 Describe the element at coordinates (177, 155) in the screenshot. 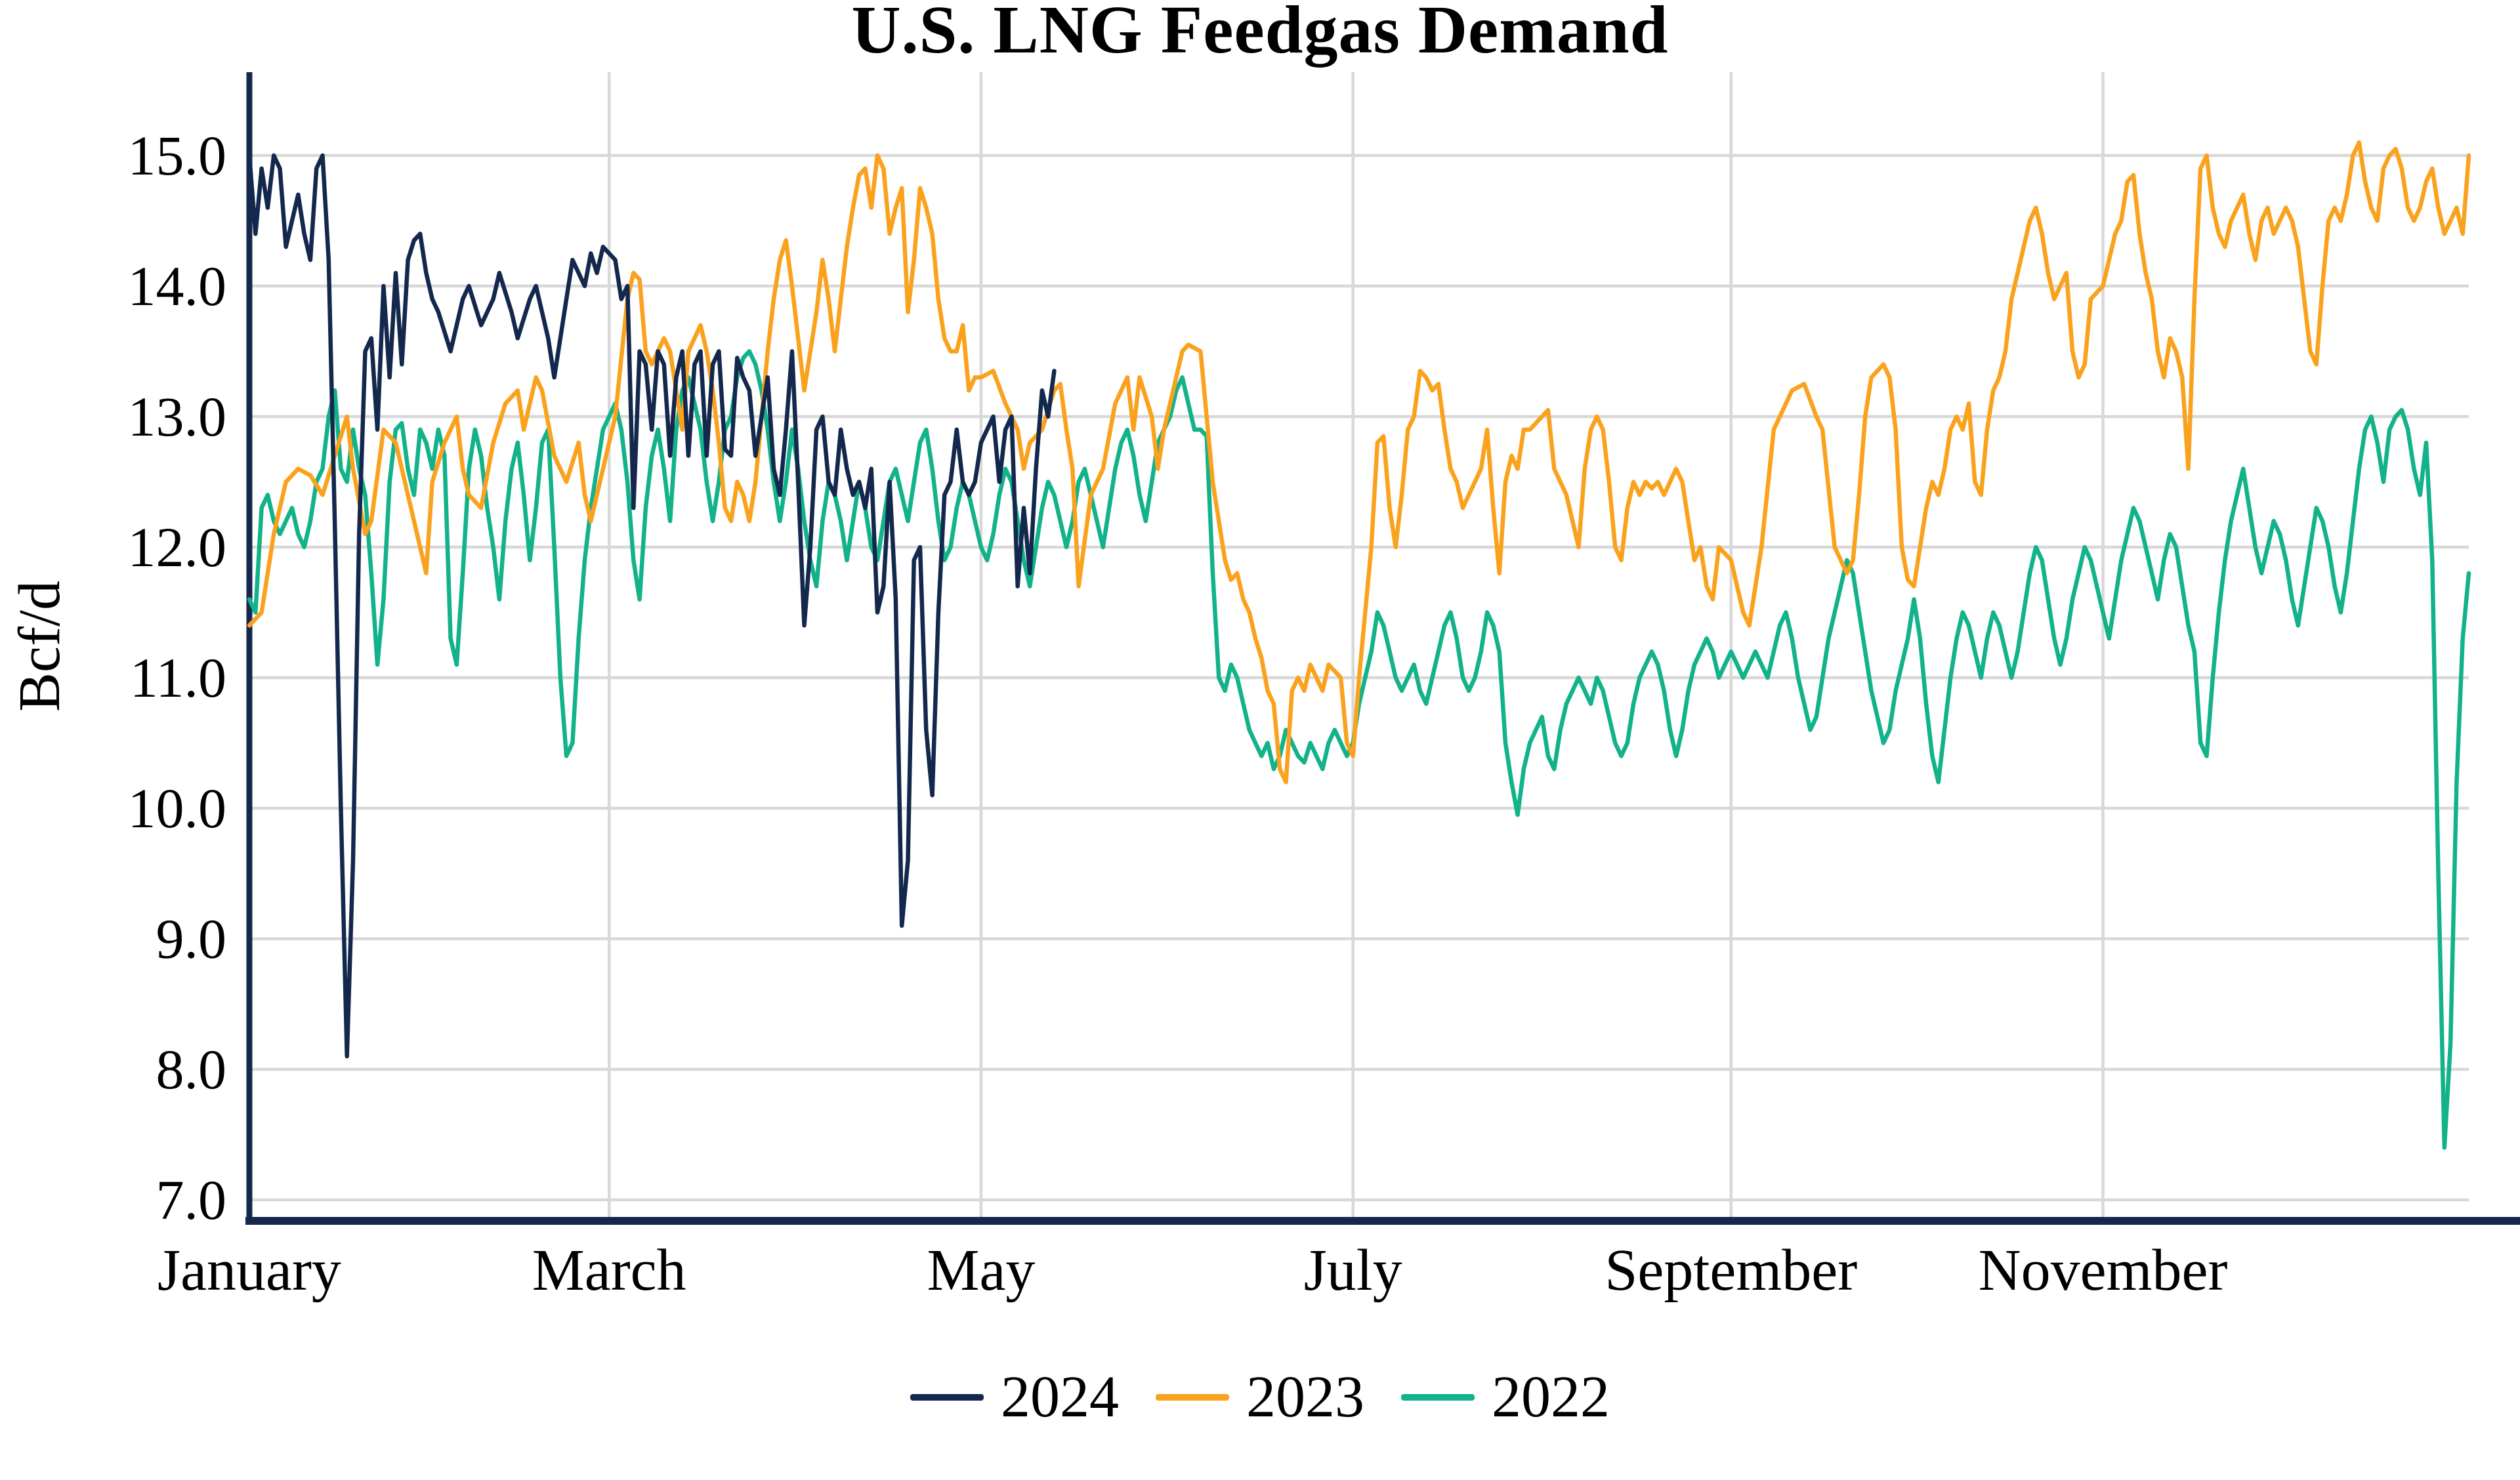

I see `y-tick-label-15: 15.0` at that location.